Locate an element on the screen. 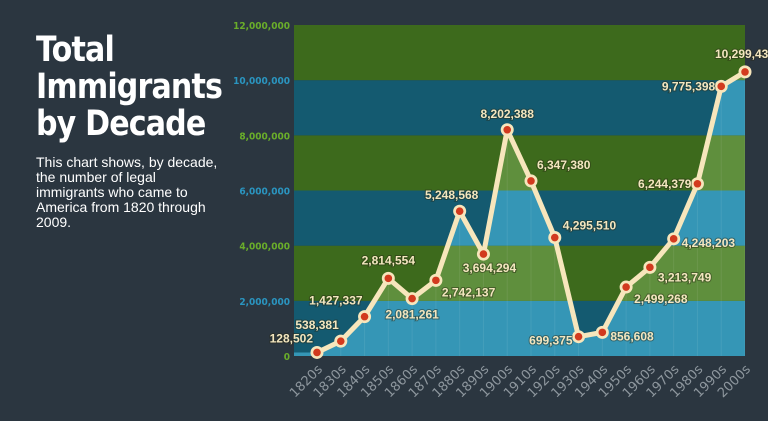 The image size is (768, 421). y-tick-label: 0 is located at coordinates (287, 357).